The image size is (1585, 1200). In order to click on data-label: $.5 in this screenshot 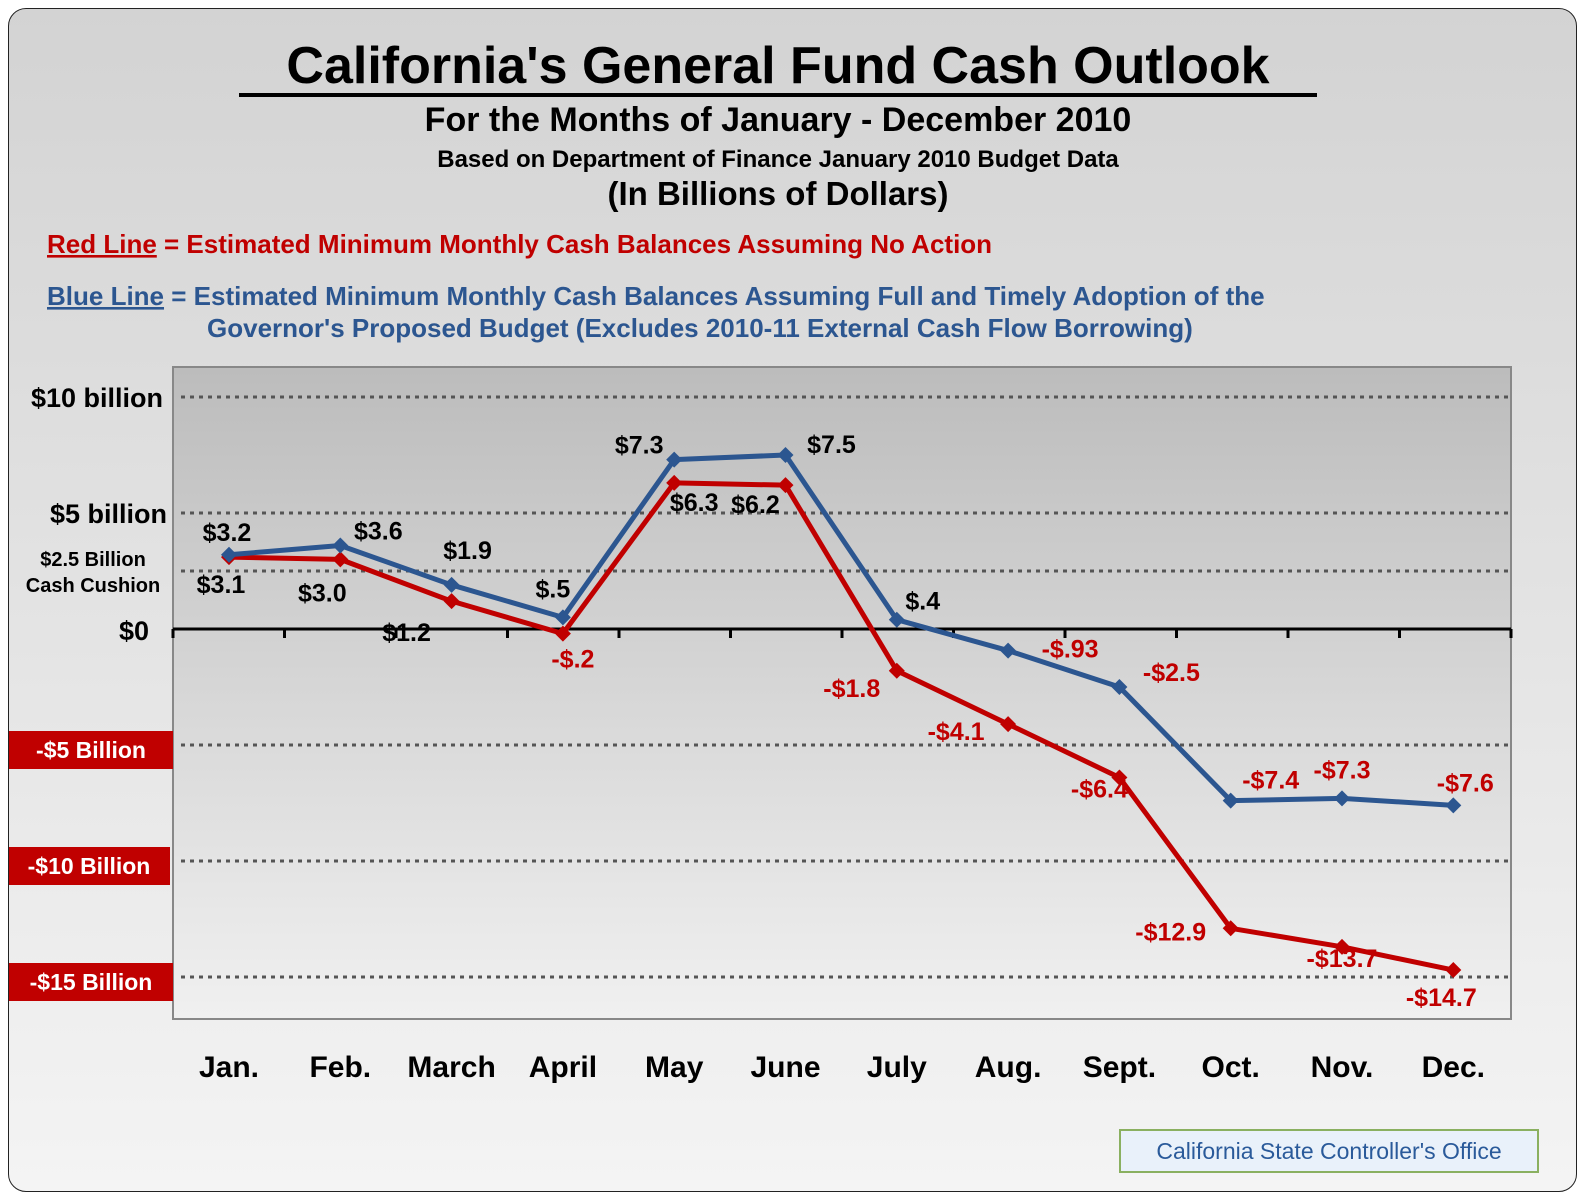, I will do `click(553, 589)`.